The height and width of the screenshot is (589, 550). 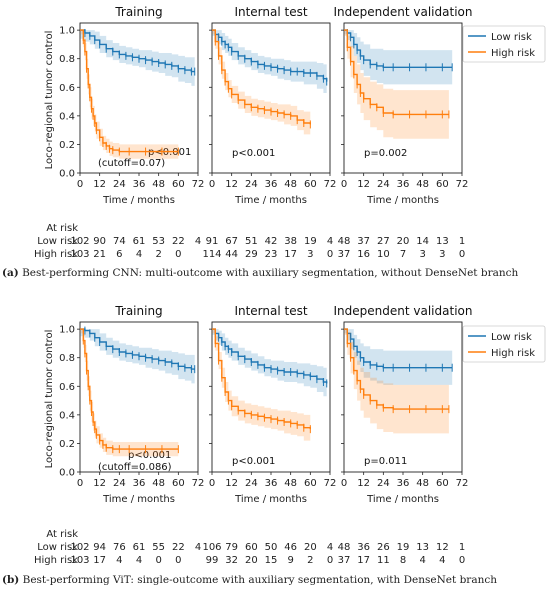 What do you see at coordinates (137, 51) in the screenshot?
I see `survival-curve` at bounding box center [137, 51].